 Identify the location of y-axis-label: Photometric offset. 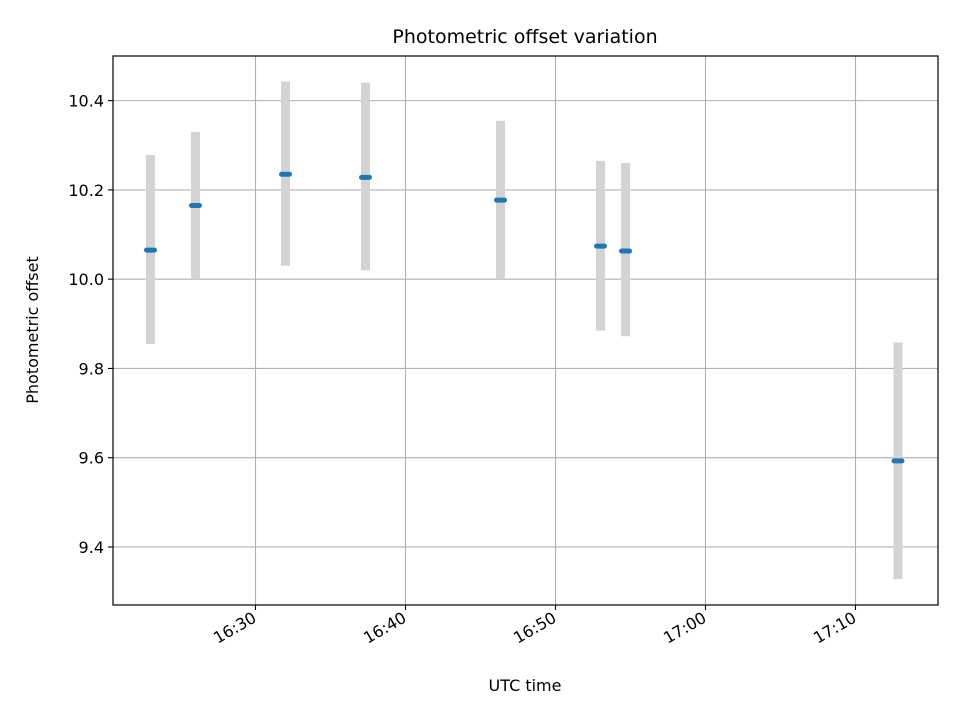
(32, 330).